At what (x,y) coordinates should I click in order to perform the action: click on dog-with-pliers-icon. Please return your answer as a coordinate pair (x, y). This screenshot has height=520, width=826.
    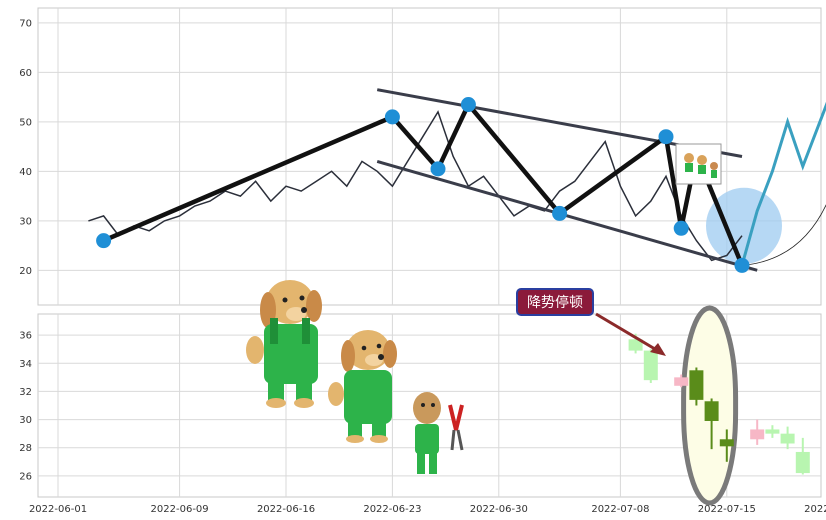
    Looking at the image, I should click on (438, 433).